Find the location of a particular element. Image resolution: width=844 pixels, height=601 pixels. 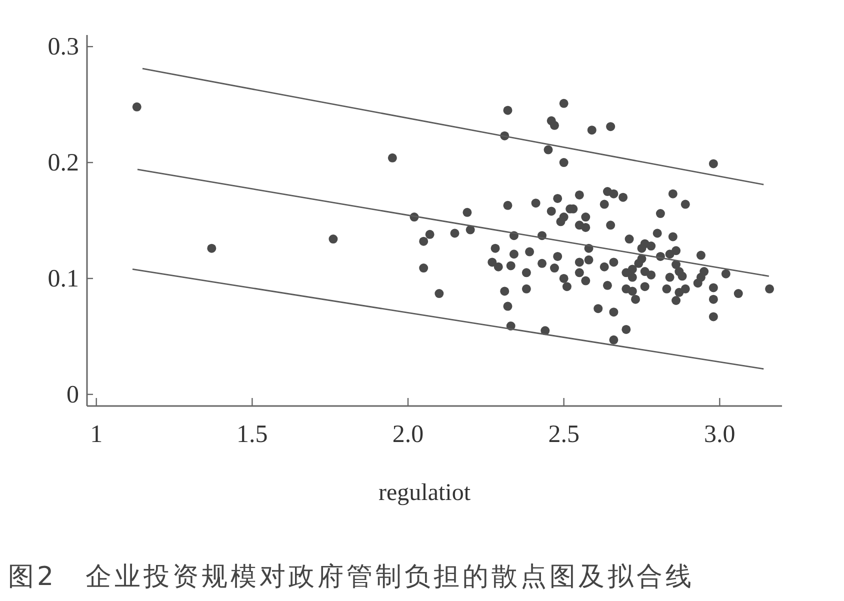

y-tick-label: 0 is located at coordinates (72, 394).